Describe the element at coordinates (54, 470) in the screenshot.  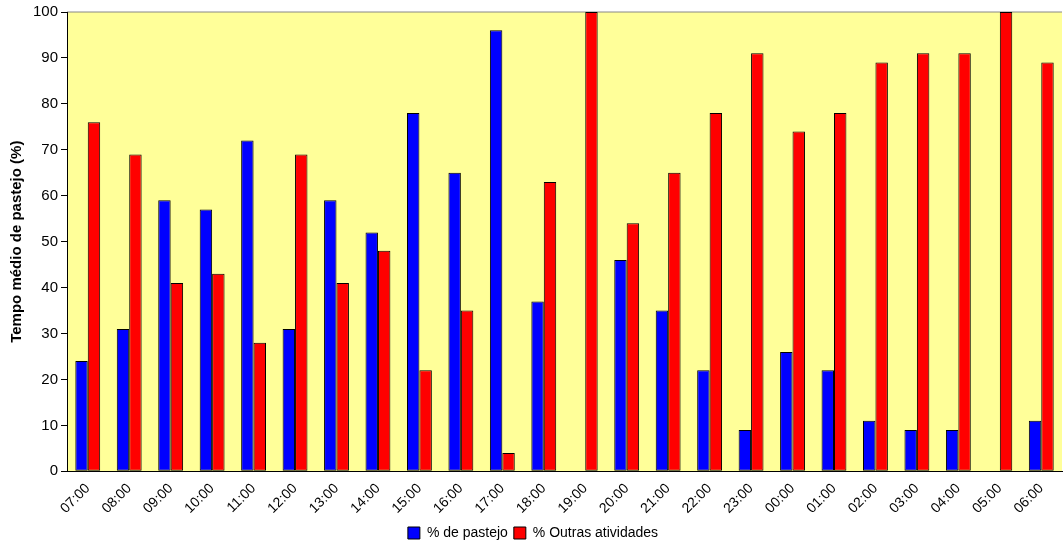
I see `y-tick-label: 0` at that location.